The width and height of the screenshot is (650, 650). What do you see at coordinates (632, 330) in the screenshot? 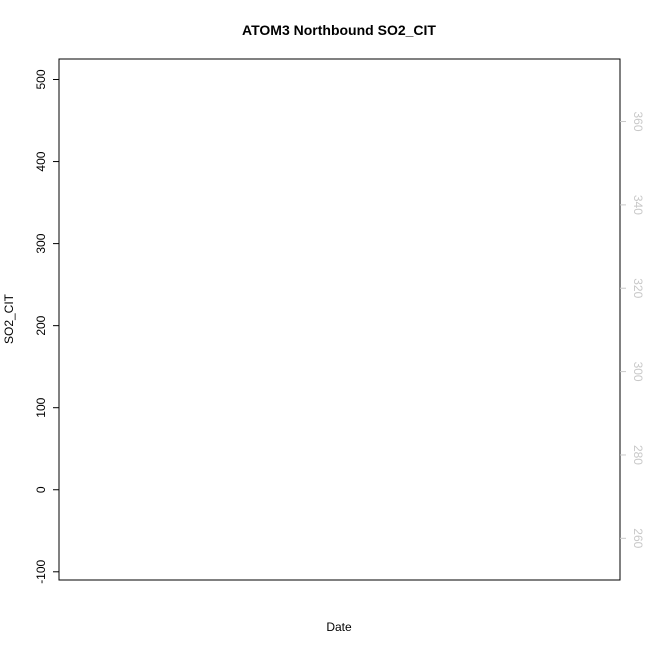
I see `y-axis-right: 260 280 300 320 340 360` at bounding box center [632, 330].